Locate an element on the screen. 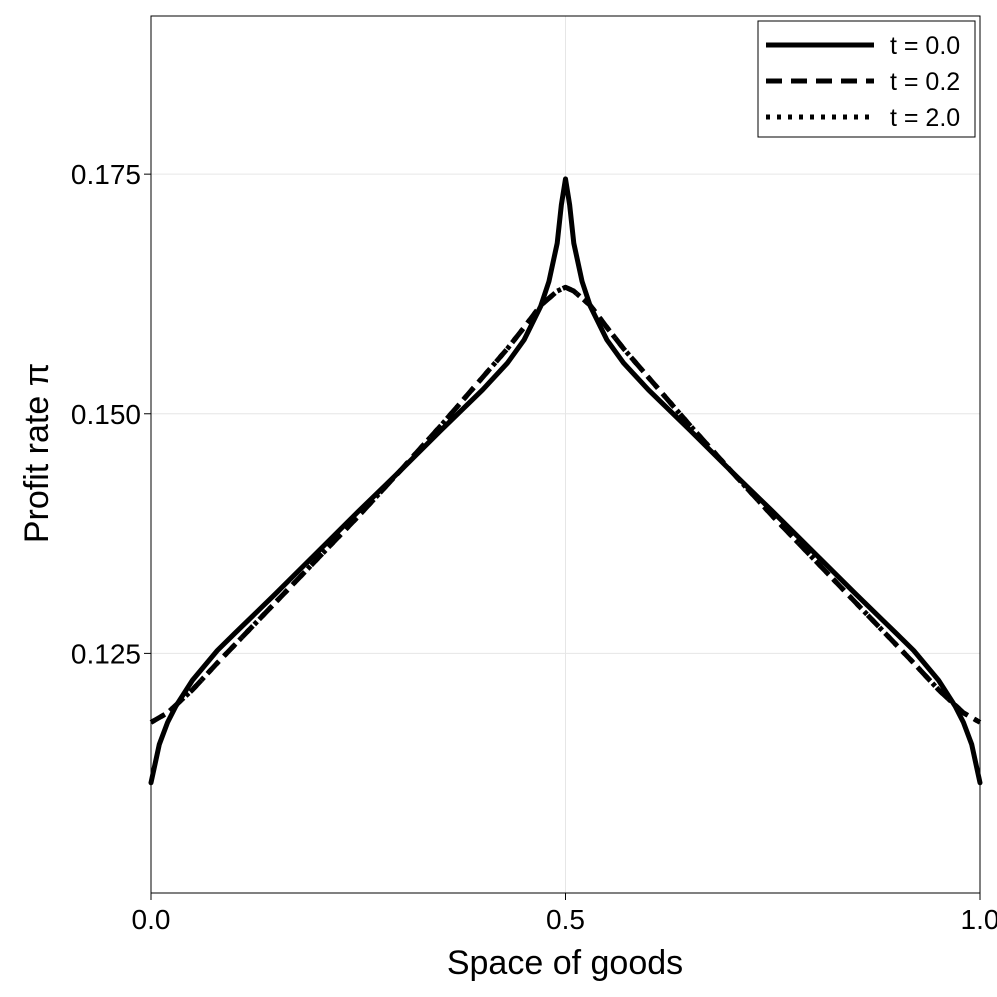  x-axis-title: Space of goods is located at coordinates (565, 963).